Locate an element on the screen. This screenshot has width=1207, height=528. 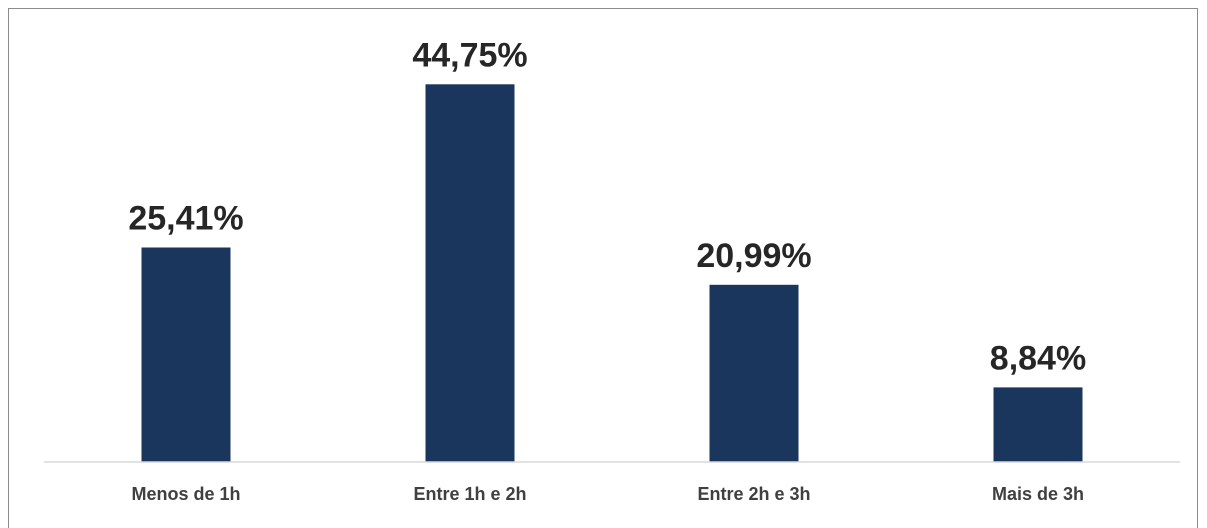
data-label-3: 8,84% is located at coordinates (1038, 358).